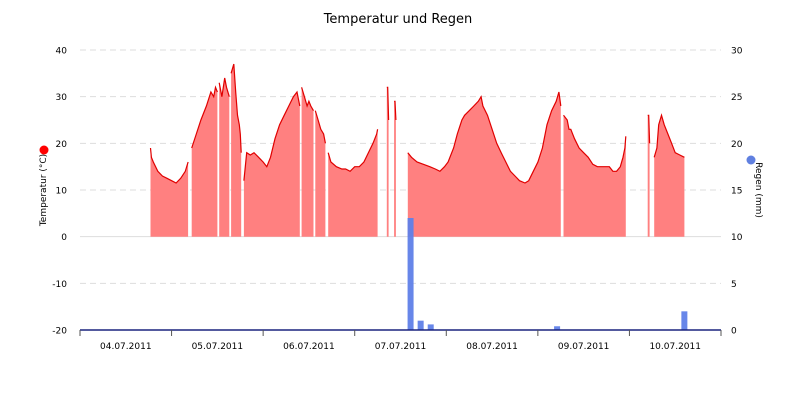 The width and height of the screenshot is (800, 404). What do you see at coordinates (584, 347) in the screenshot?
I see `x-tick-label: 09.07.2011` at bounding box center [584, 347].